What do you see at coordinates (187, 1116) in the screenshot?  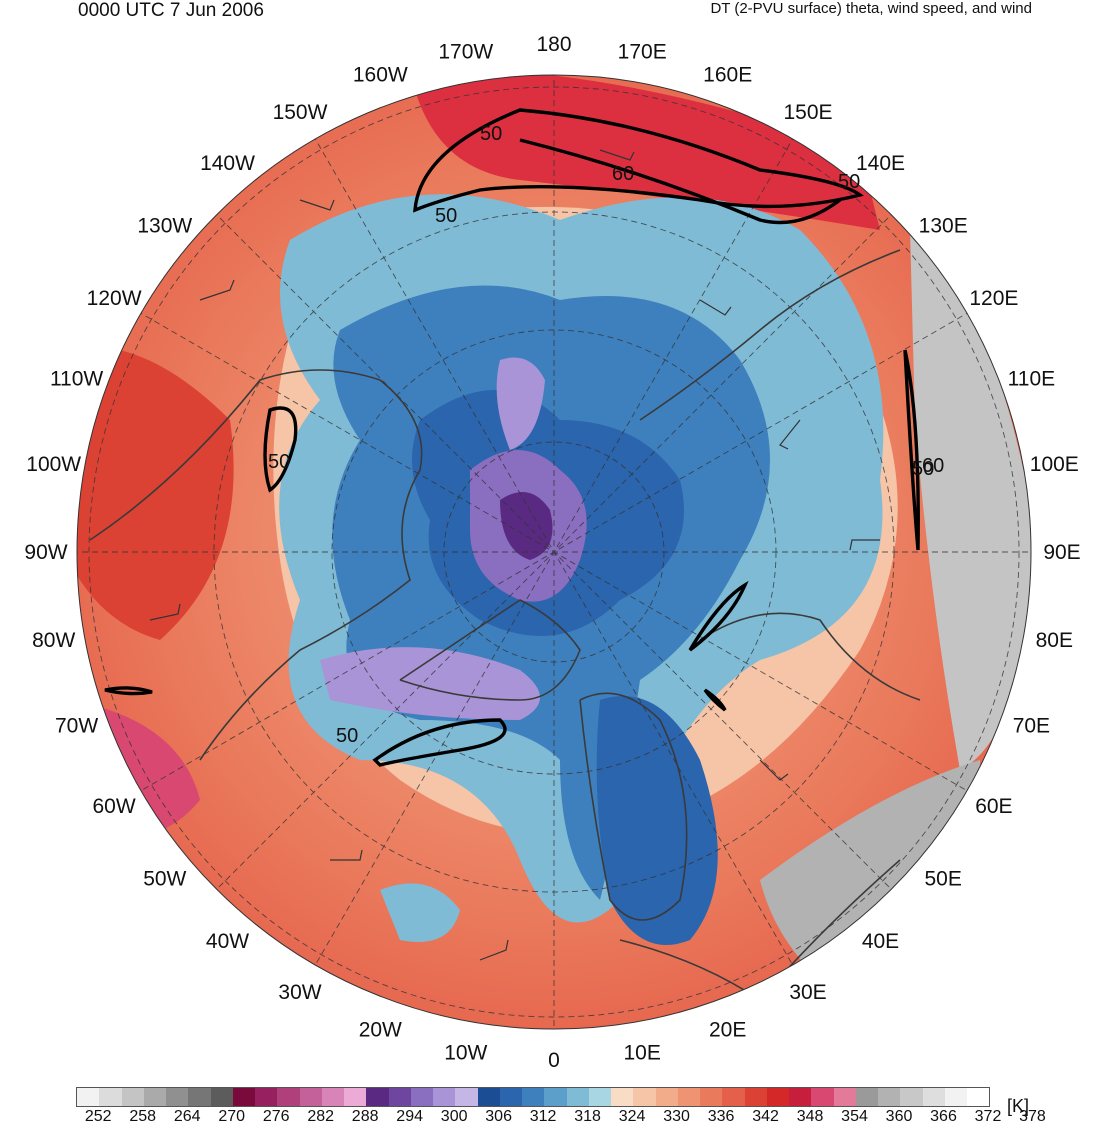 I see `colorbar-tick-label: 264` at bounding box center [187, 1116].